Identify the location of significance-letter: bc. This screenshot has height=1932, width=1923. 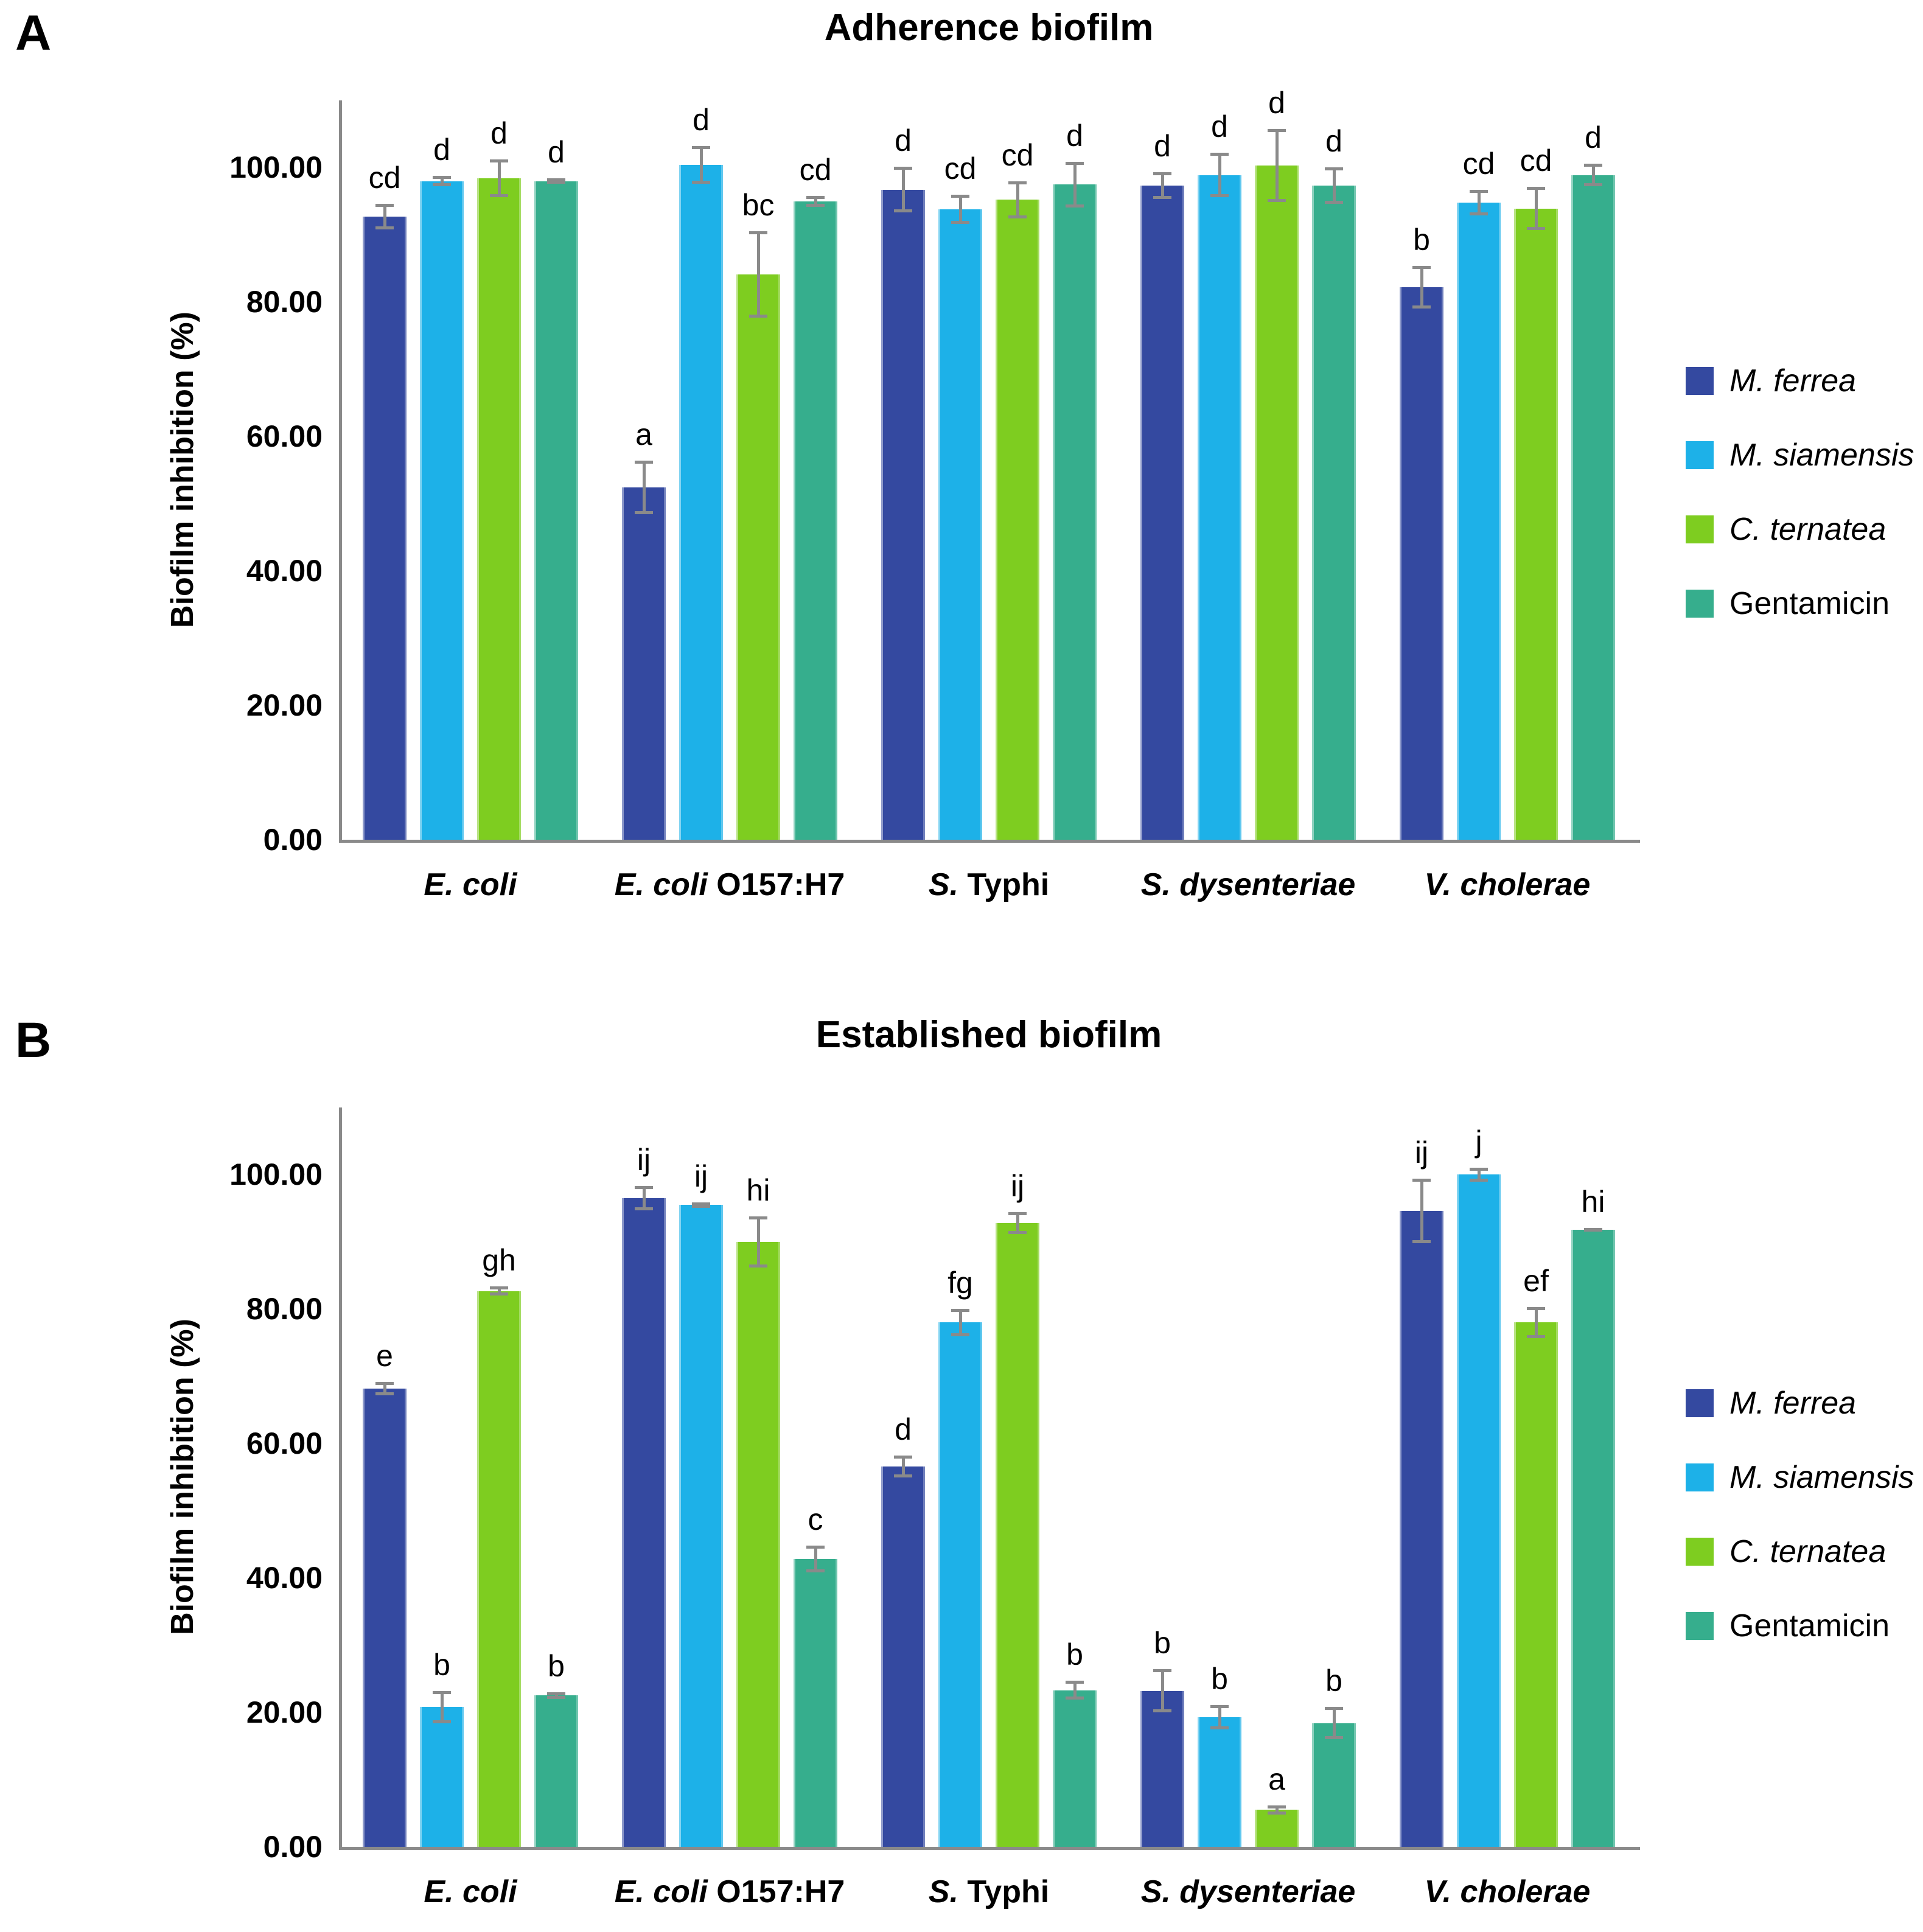
(758, 205).